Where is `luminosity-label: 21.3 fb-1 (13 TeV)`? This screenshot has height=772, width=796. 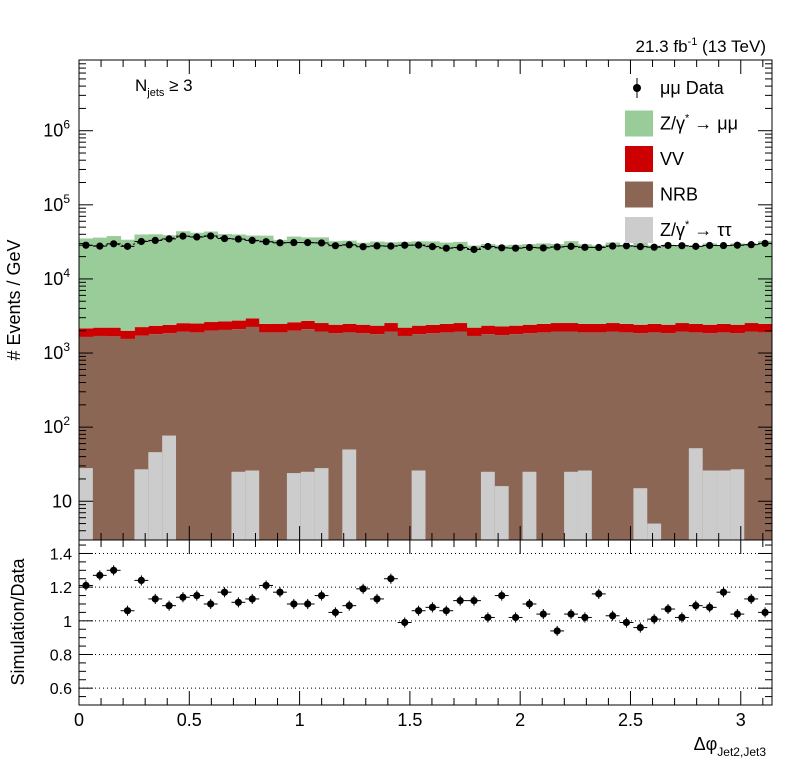 luminosity-label: 21.3 fb-1 (13 TeV) is located at coordinates (701, 46).